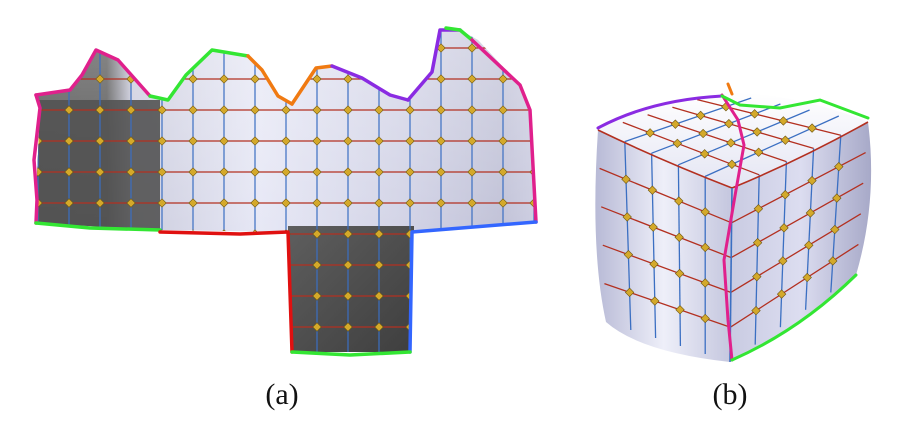 The height and width of the screenshot is (440, 904). What do you see at coordinates (795, 107) in the screenshot?
I see `seam-b-green-top-right` at bounding box center [795, 107].